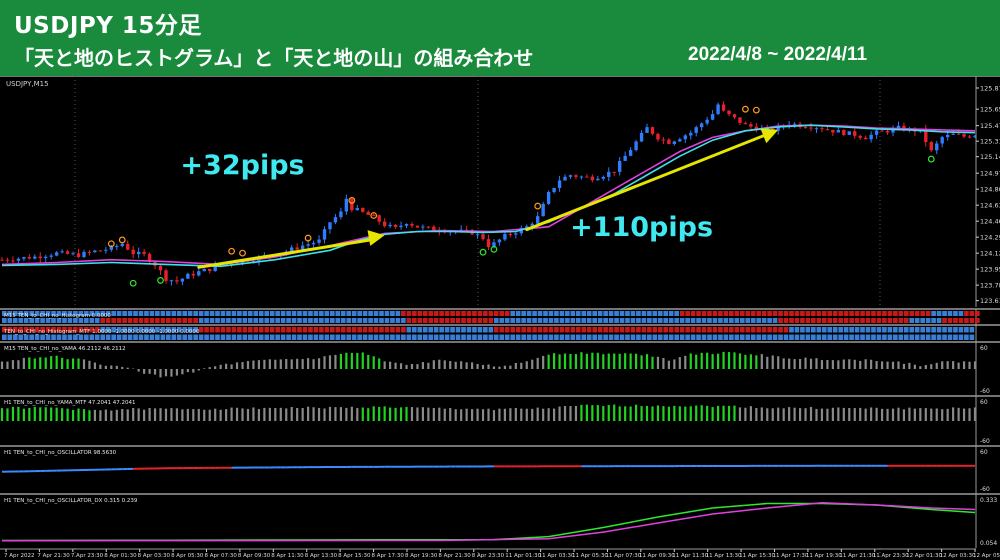 The height and width of the screenshot is (560, 1000). Describe the element at coordinates (657, 556) in the screenshot. I see `x-tick-label: 11 Apr 09:30` at that location.